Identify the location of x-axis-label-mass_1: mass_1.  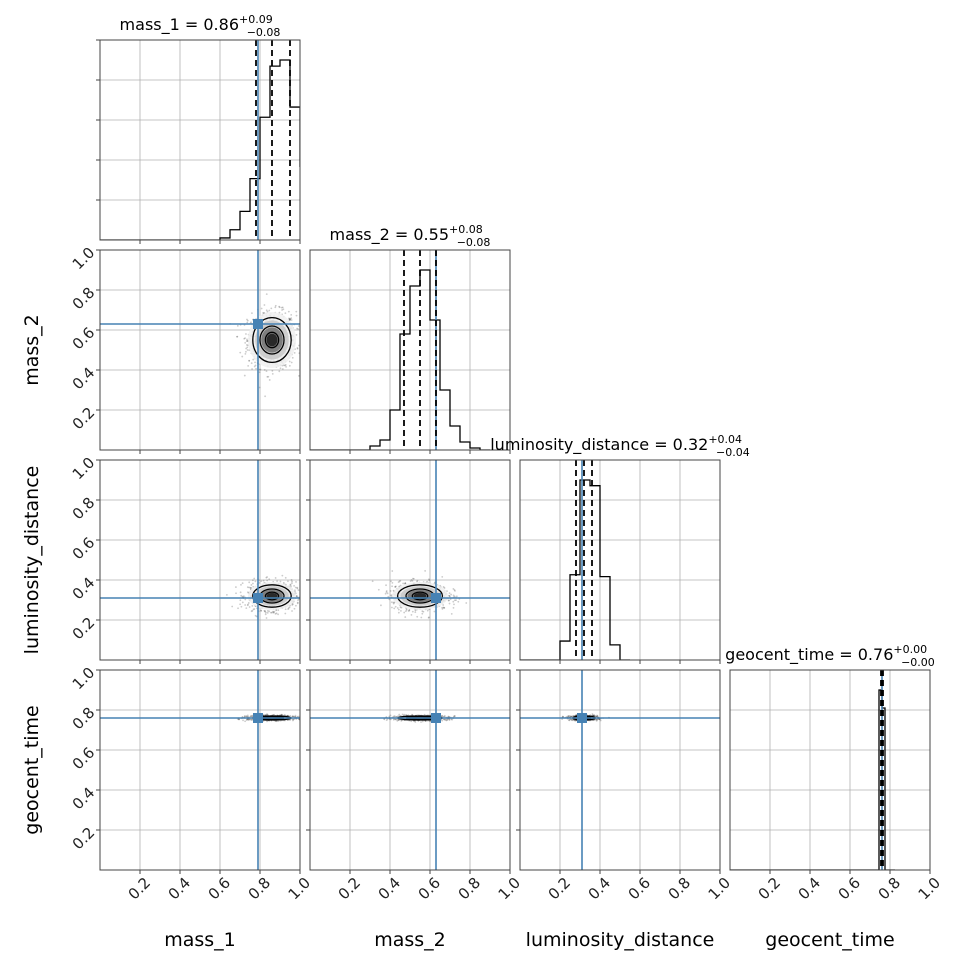
(200, 940).